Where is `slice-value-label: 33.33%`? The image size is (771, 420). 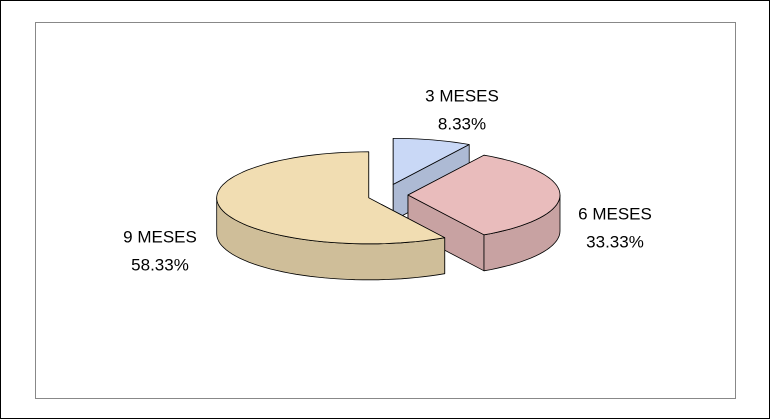 slice-value-label: 33.33% is located at coordinates (615, 241).